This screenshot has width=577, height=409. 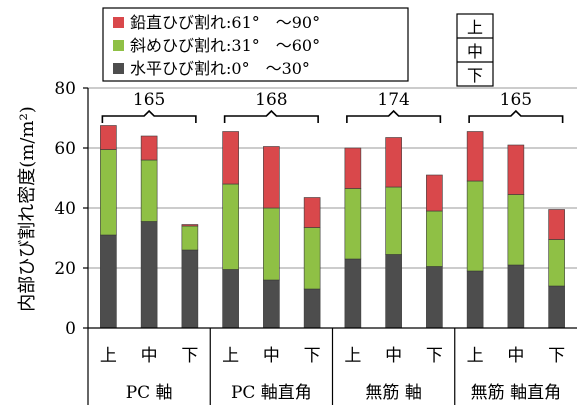 What do you see at coordinates (118, 68) in the screenshot?
I see `legend-swatch-horizontal` at bounding box center [118, 68].